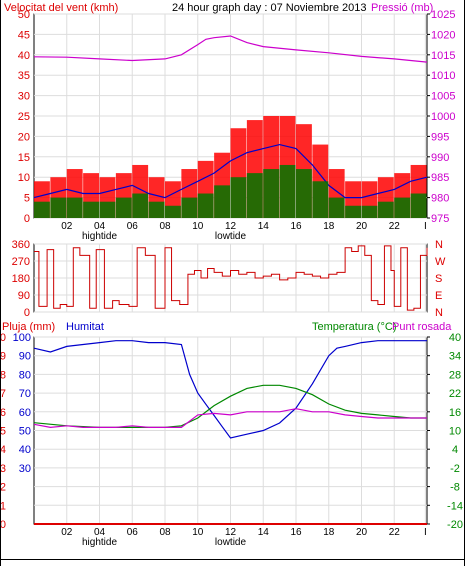 Image resolution: width=465 pixels, height=566 pixels. I want to click on humidity-tick-label: 90, so click(25, 357).